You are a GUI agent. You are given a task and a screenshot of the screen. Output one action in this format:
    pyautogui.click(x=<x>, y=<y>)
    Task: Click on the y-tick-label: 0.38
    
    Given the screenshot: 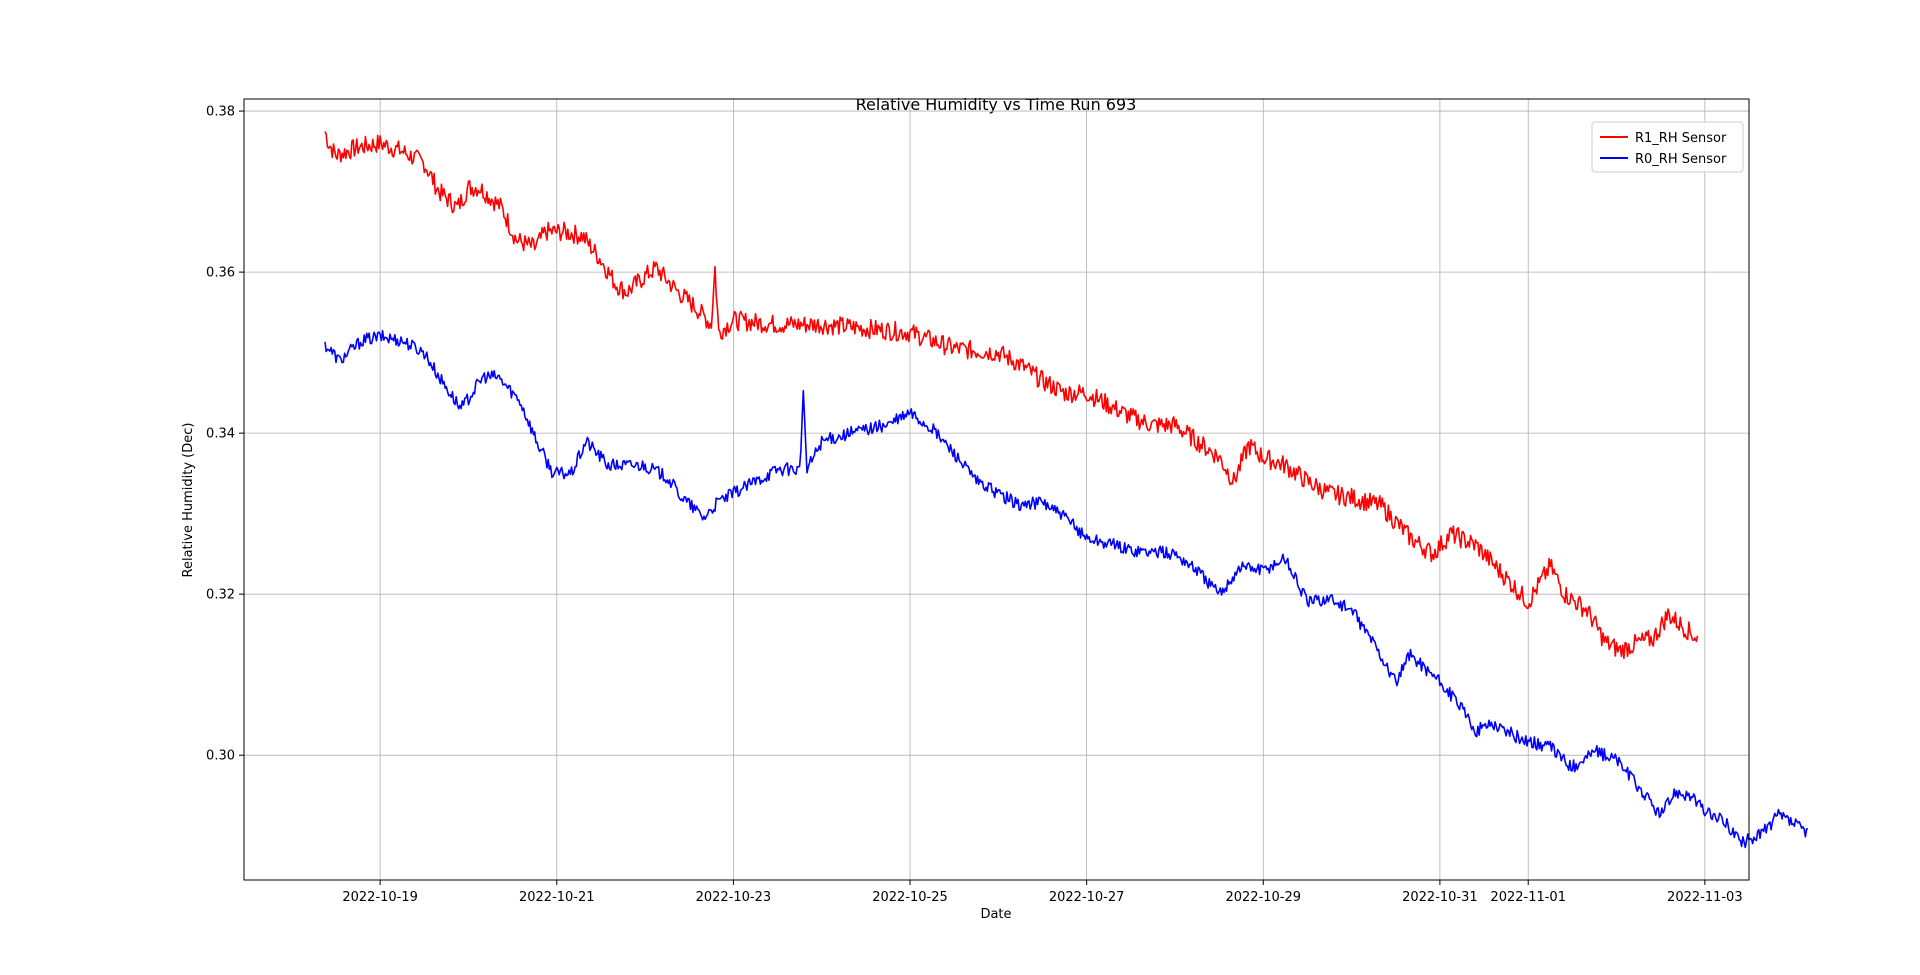 What is the action you would take?
    pyautogui.click(x=220, y=112)
    